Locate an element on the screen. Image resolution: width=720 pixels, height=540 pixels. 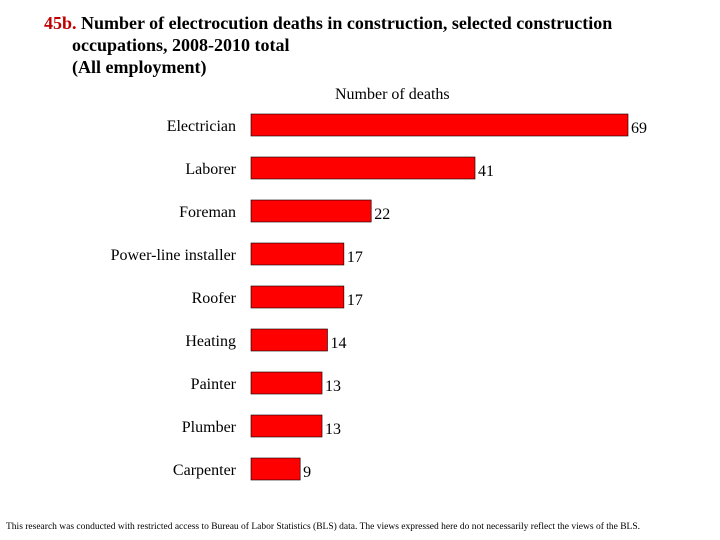
bar-power-line-installer is located at coordinates (297, 254).